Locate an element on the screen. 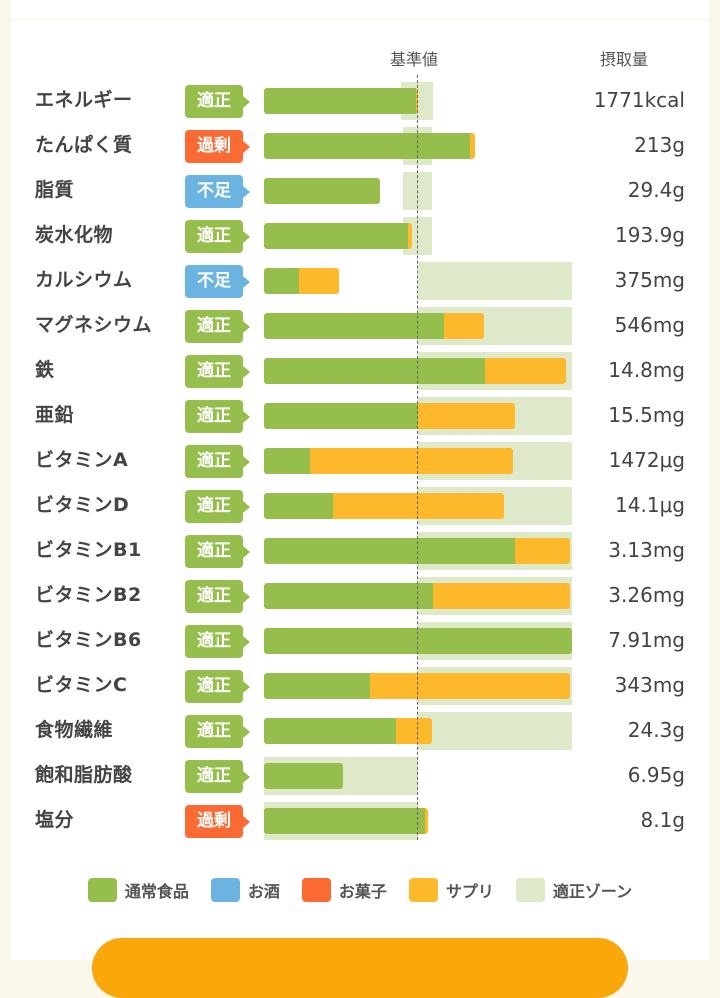 The image size is (720, 998). nutrient-row: ビタミンD 適正 14.1μg is located at coordinates (360, 505).